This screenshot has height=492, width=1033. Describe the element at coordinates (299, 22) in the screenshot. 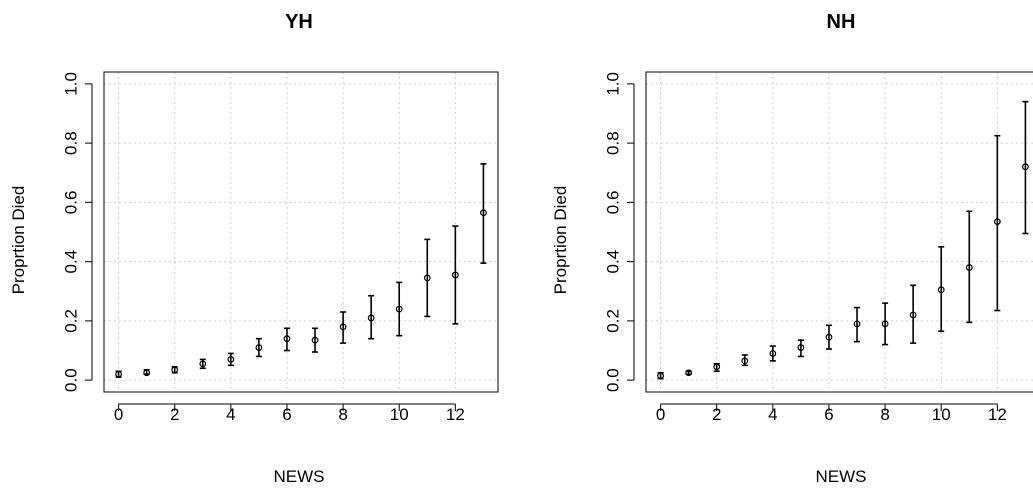

I see `chart-title: YH` at that location.